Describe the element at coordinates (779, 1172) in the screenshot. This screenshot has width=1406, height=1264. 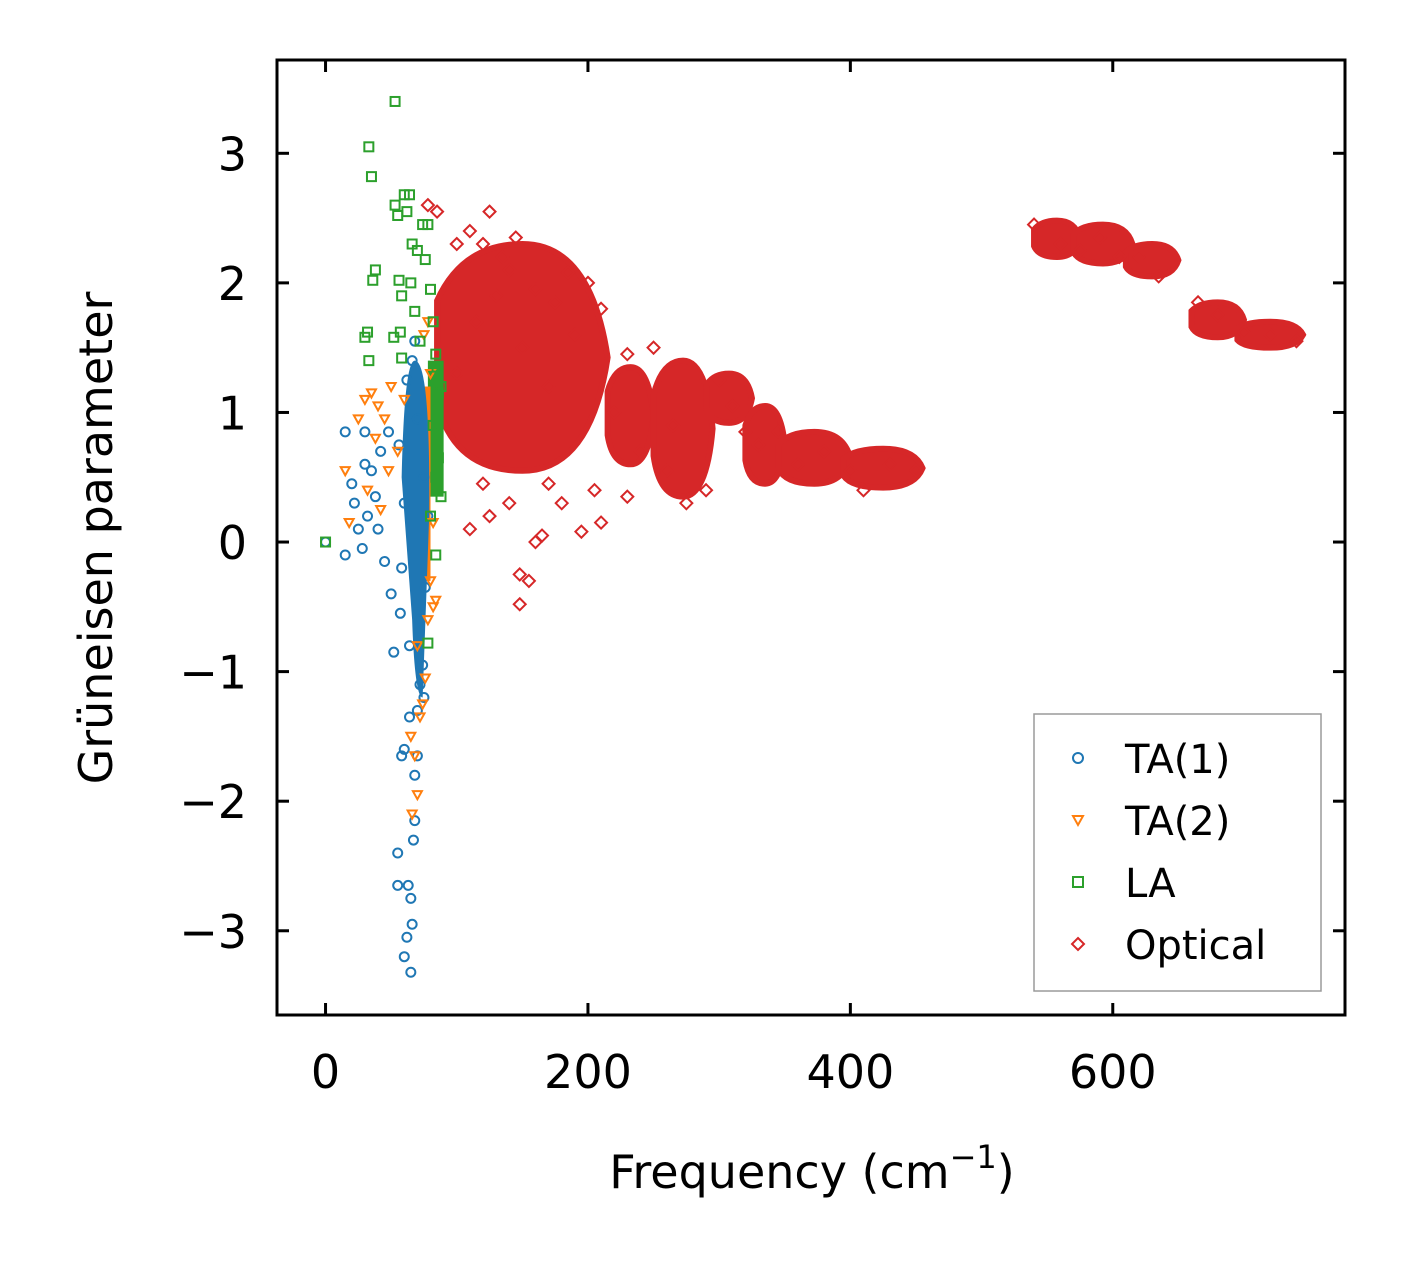
I see `x-axis-label-main: Frequency (cm` at that location.